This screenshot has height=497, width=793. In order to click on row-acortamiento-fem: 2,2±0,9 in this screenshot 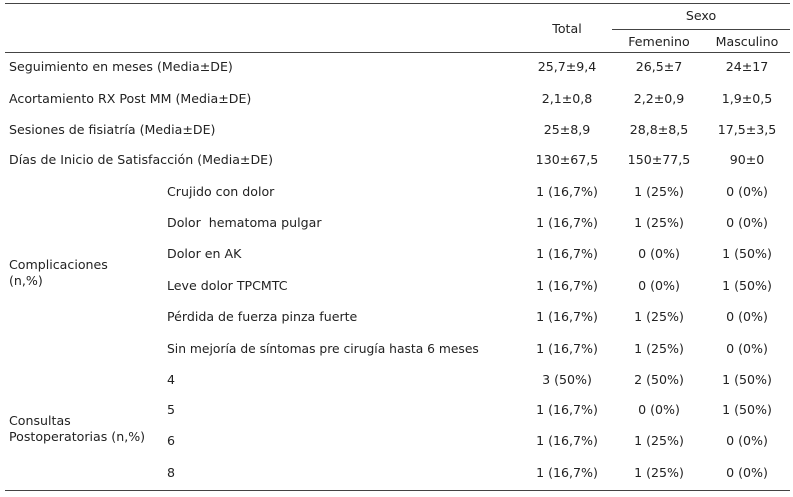, I will do `click(659, 98)`.